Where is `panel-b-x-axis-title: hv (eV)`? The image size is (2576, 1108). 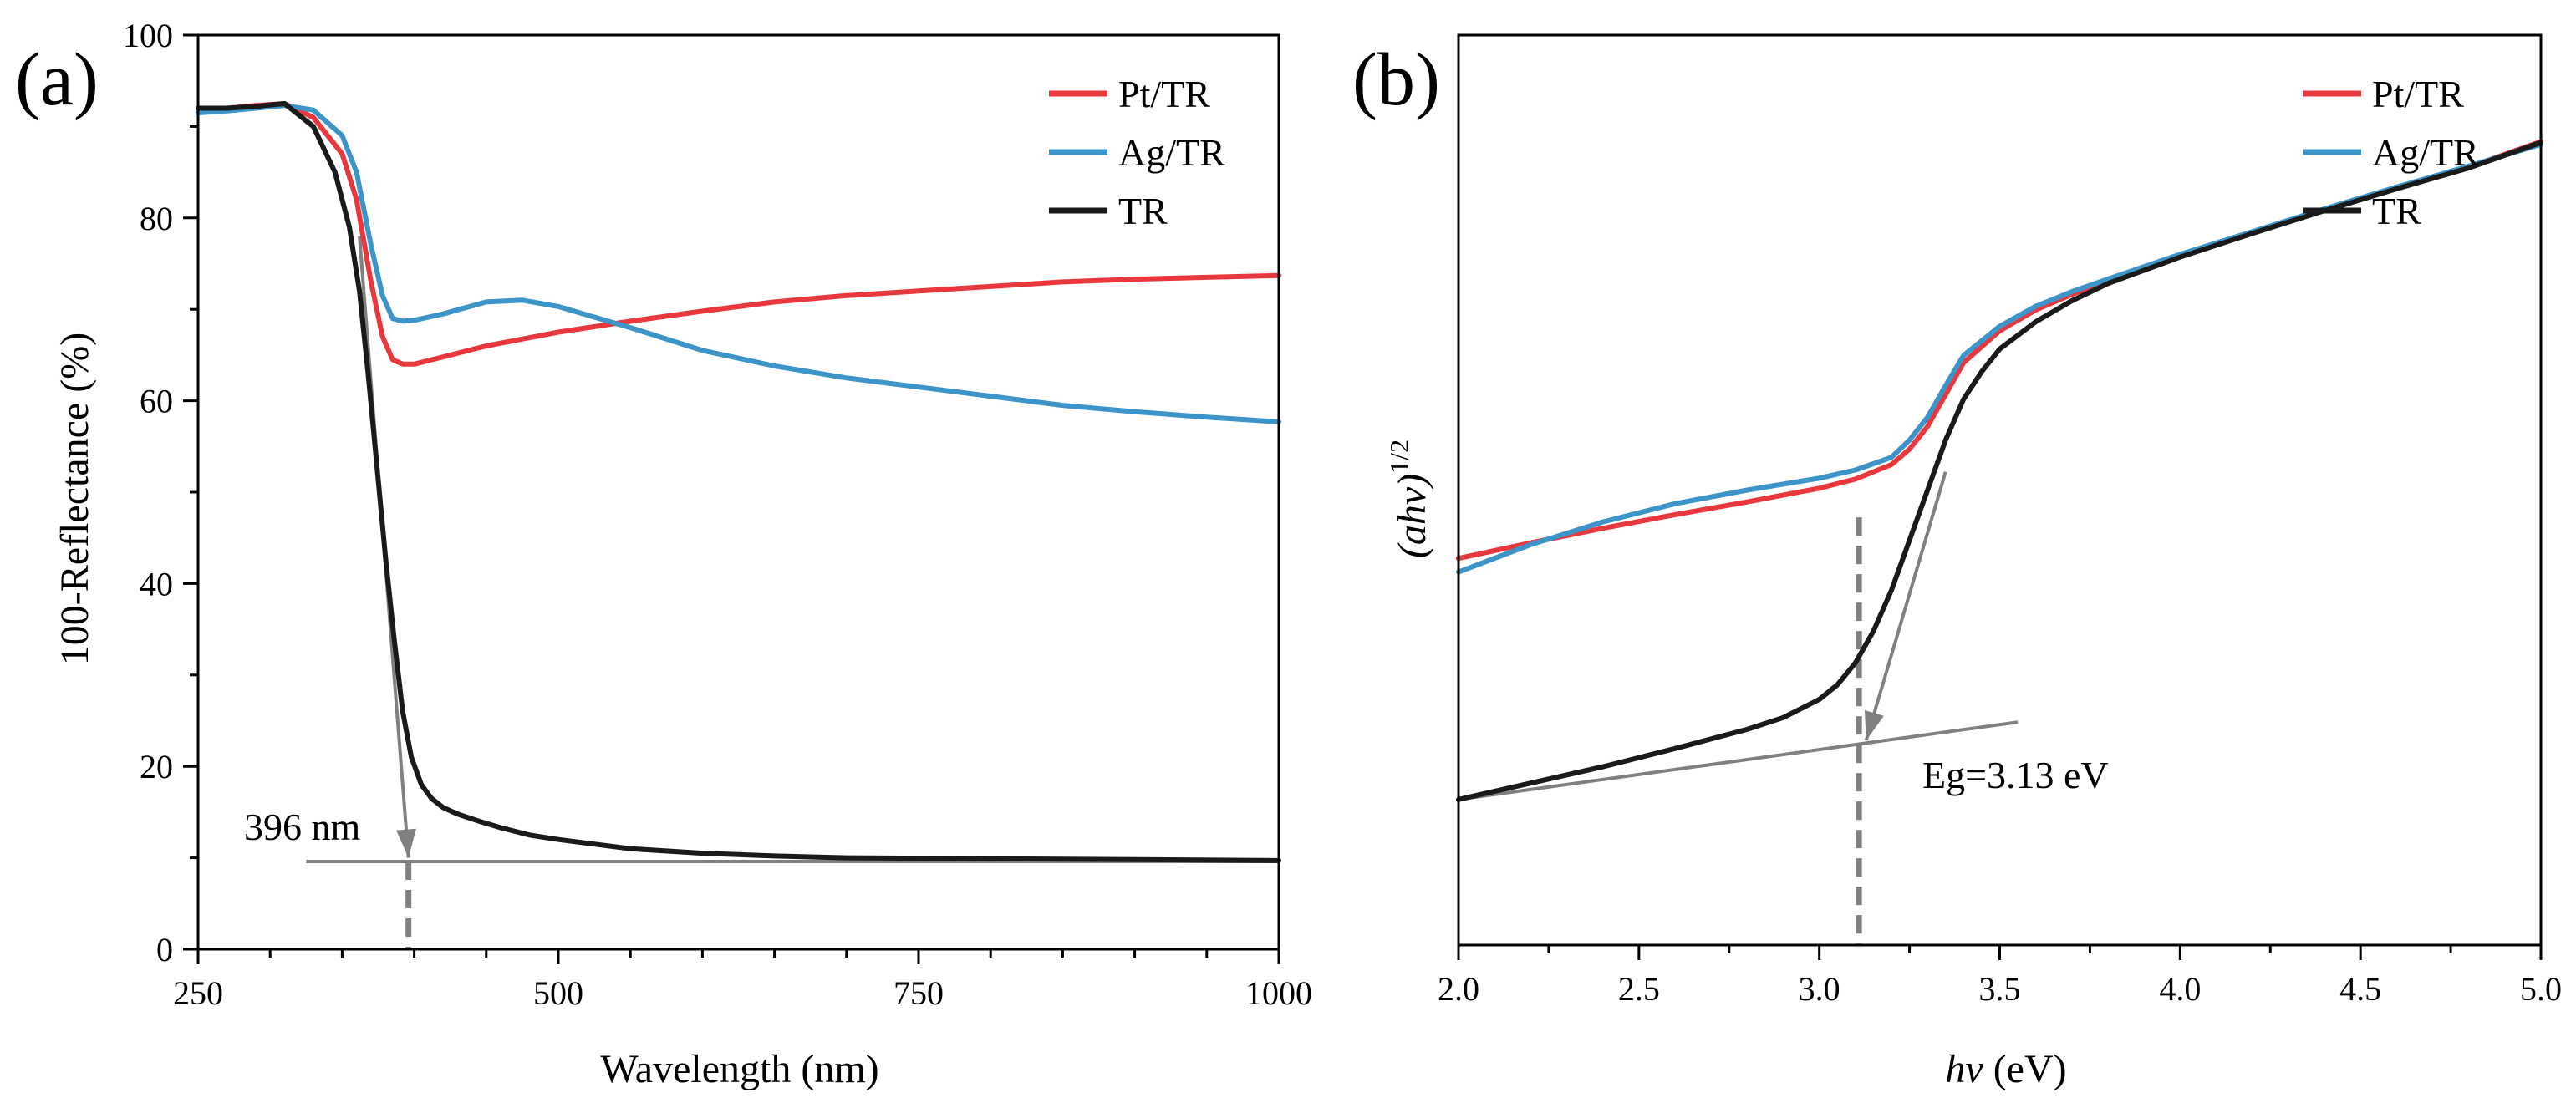 panel-b-x-axis-title: hv (eV) is located at coordinates (2005, 1069).